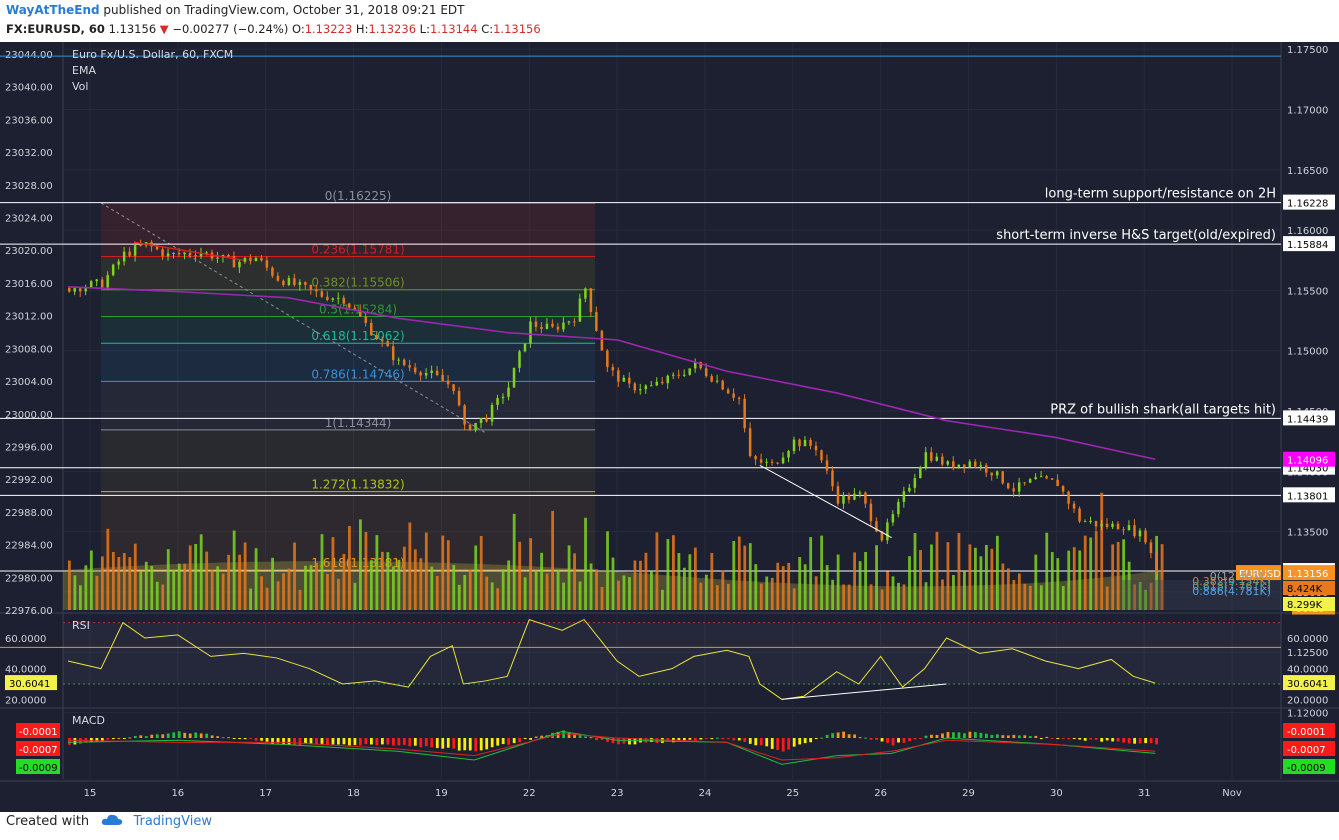 This screenshot has height=840, width=1339. I want to click on x-tick-label: 25, so click(792, 793).